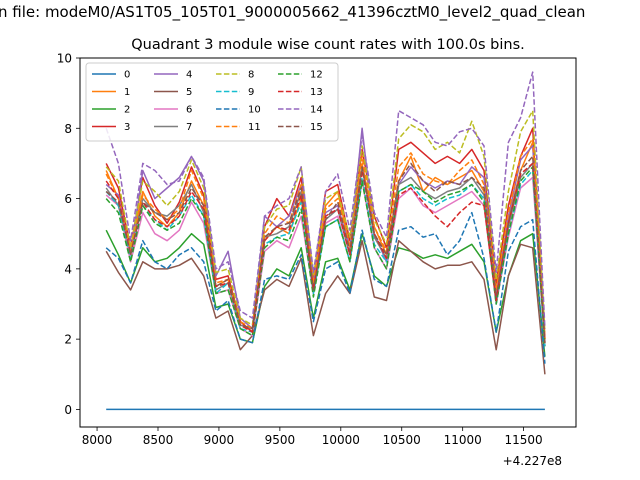  What do you see at coordinates (212, 102) in the screenshot?
I see `legend-box` at bounding box center [212, 102].